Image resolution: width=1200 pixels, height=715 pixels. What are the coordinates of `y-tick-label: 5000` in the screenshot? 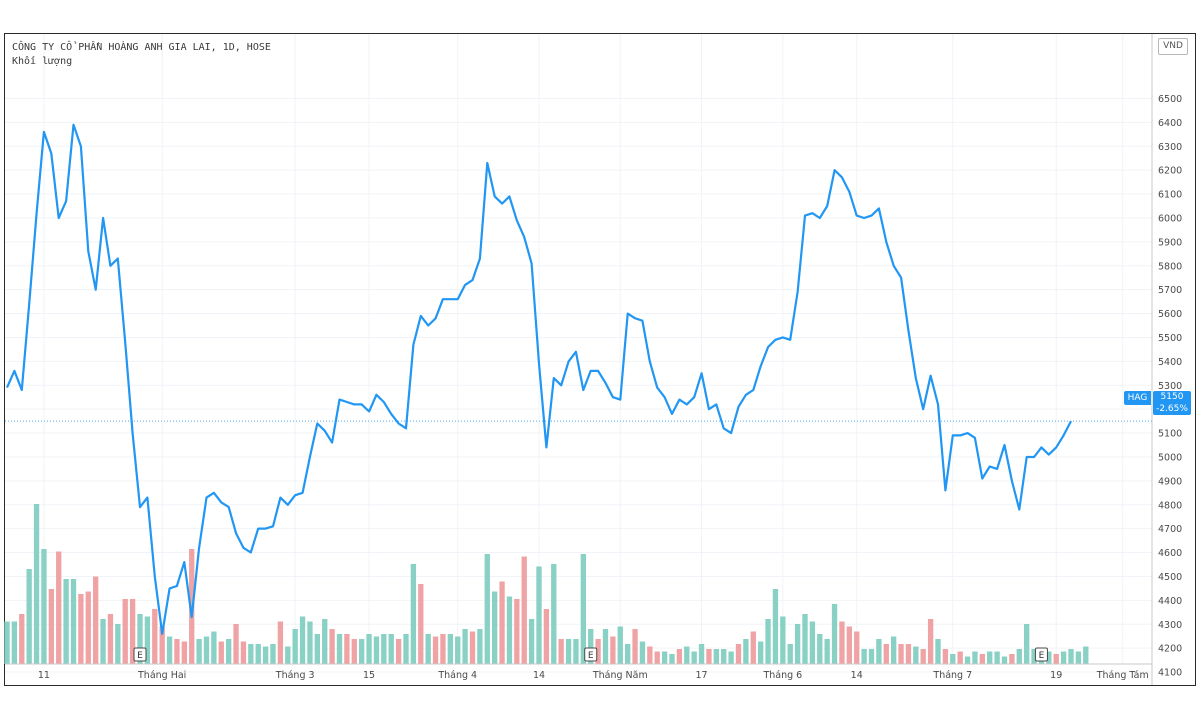 It's located at (1170, 457).